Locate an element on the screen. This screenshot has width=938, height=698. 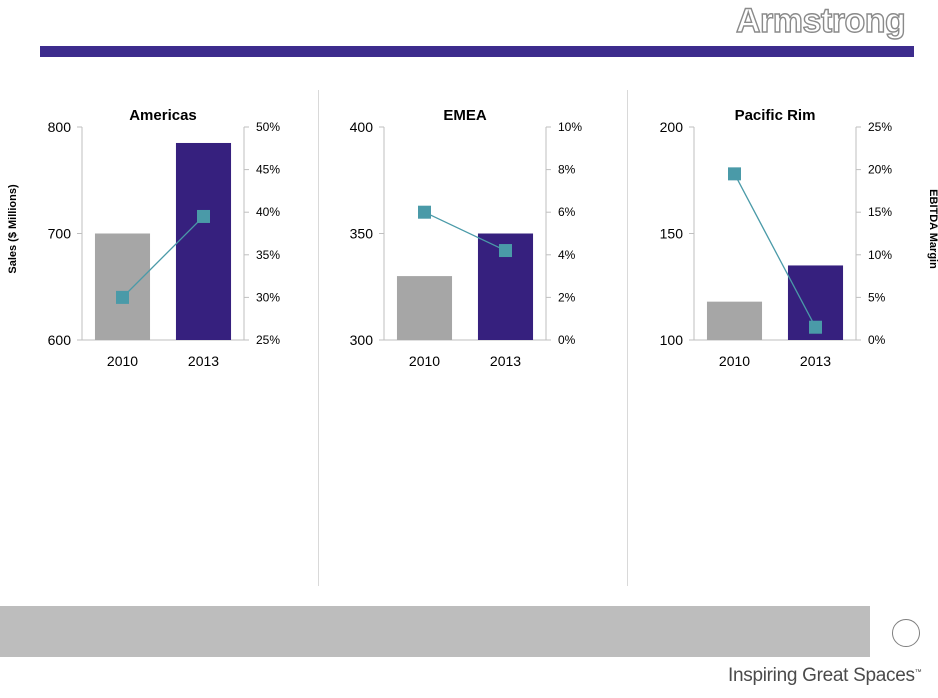
emea-chart: EMEA 300 350 400 0% 2% 4% 6% 8% 10% 2010 2013 is located at coordinates (466, 238).